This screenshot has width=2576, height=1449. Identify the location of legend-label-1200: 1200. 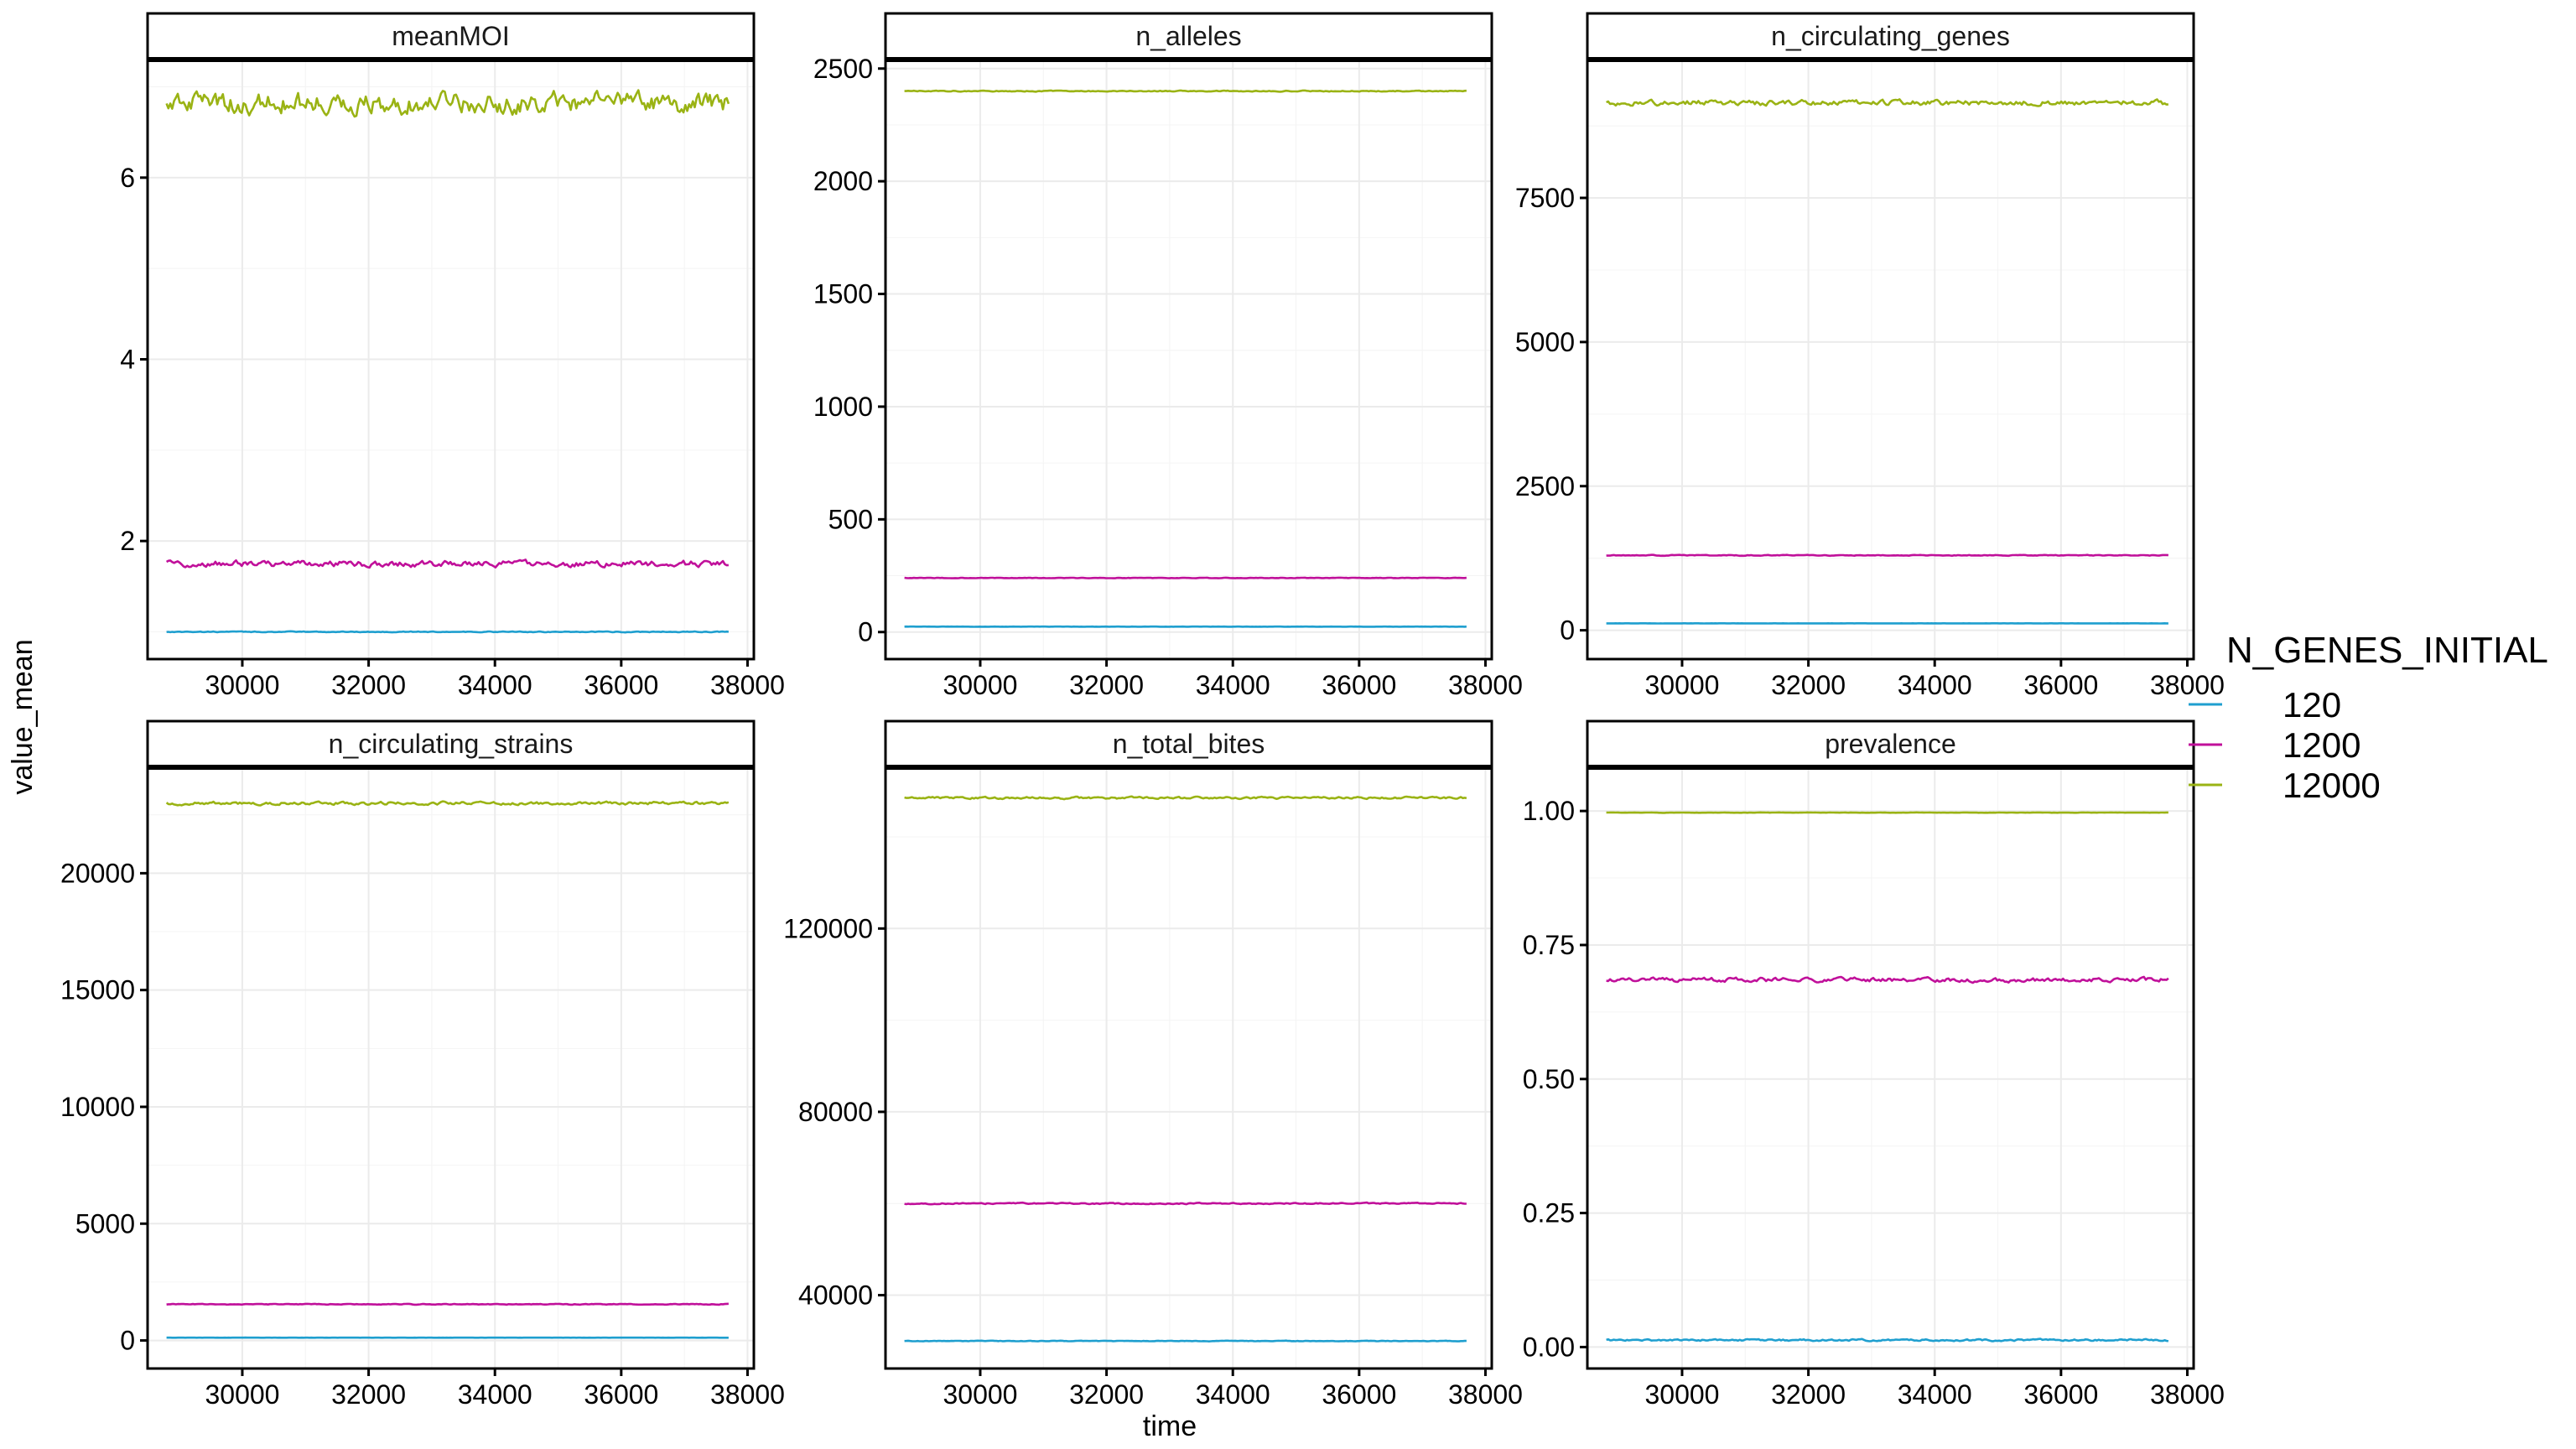
(2321, 745).